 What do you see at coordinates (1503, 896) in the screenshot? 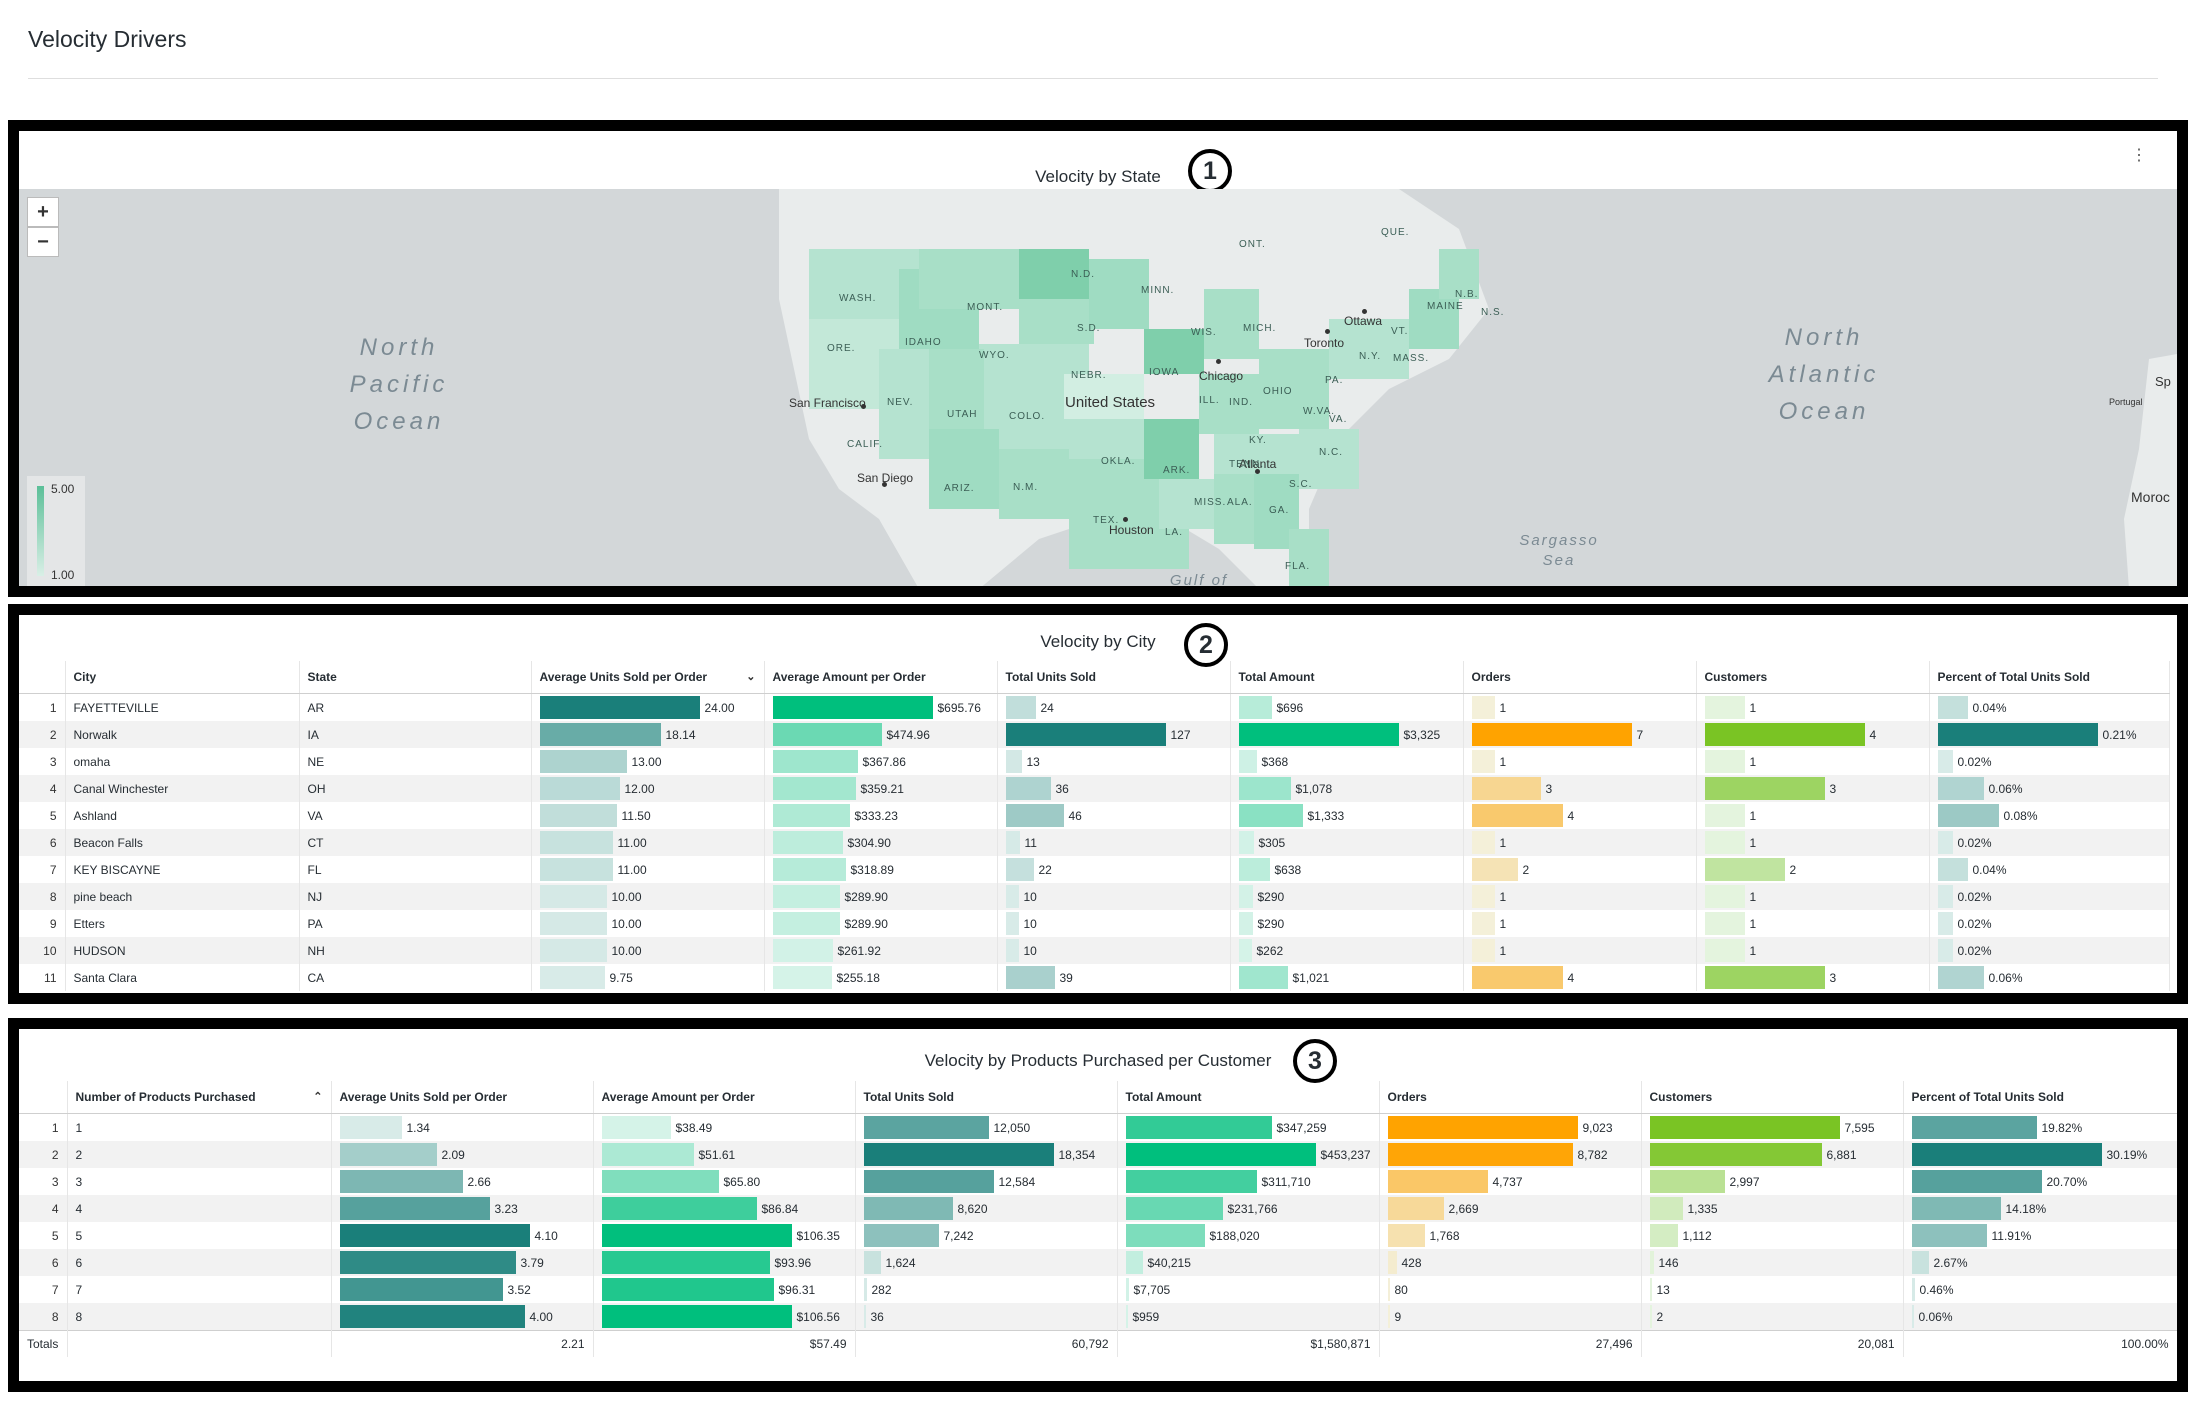
I see `cell-value: 1` at bounding box center [1503, 896].